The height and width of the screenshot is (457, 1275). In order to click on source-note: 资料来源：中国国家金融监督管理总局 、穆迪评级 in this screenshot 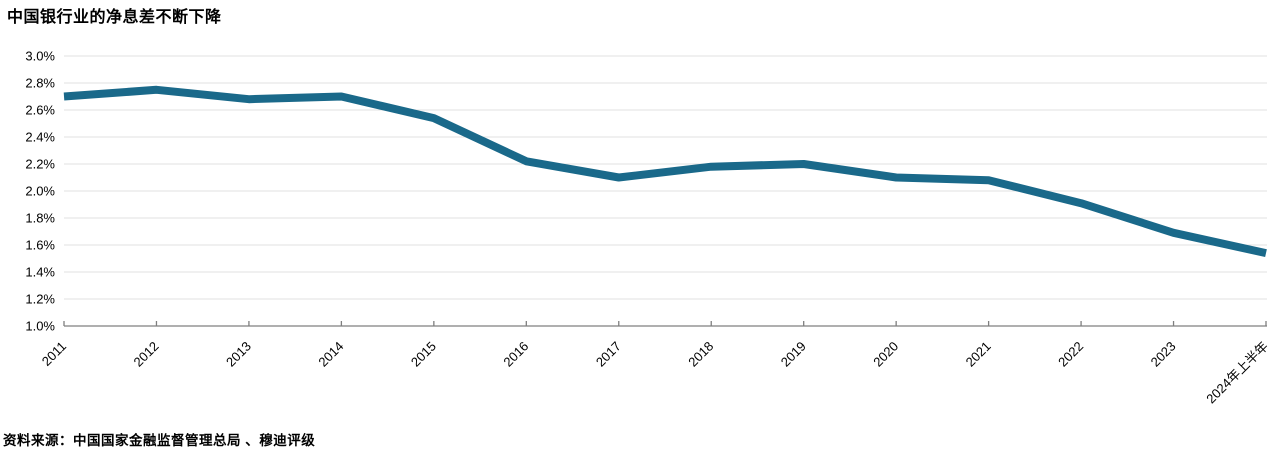, I will do `click(159, 440)`.